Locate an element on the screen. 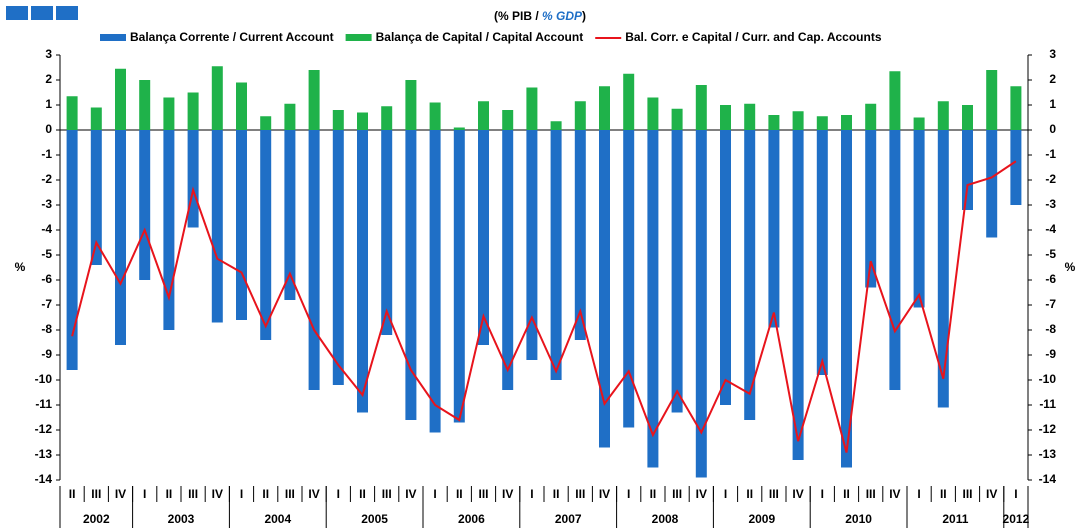  y-tick-label: -9 is located at coordinates (46, 354).